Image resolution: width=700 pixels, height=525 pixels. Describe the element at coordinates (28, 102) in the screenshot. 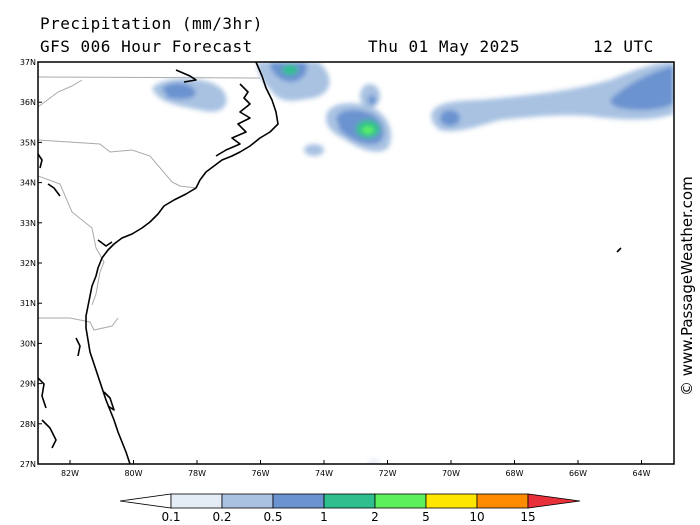

I see `lat-label: 36N` at that location.